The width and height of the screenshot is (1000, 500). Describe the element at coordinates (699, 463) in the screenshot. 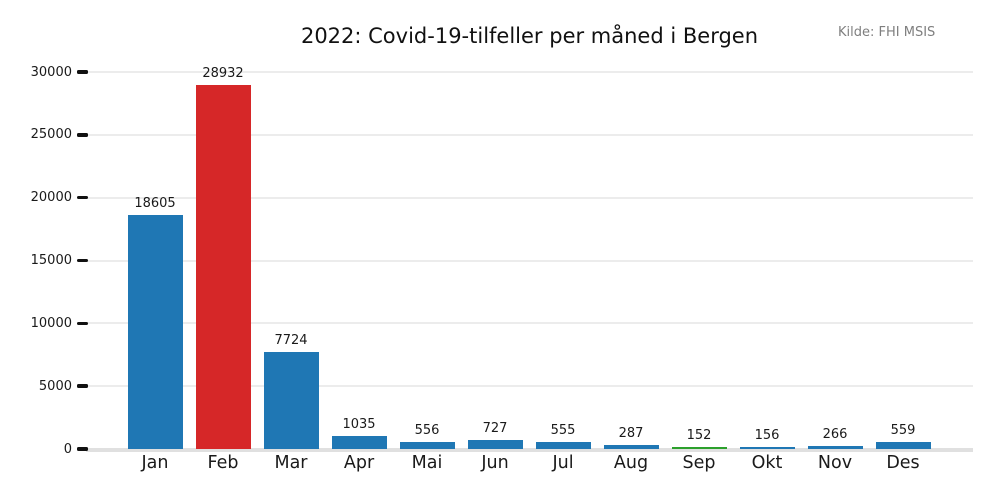

I see `x-tick-label: Sep` at that location.